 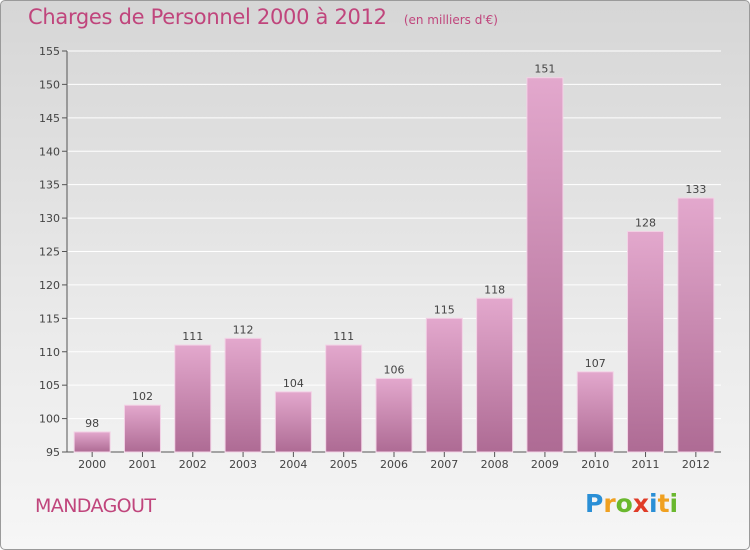 I want to click on y-tick-label: 120, so click(x=49, y=285).